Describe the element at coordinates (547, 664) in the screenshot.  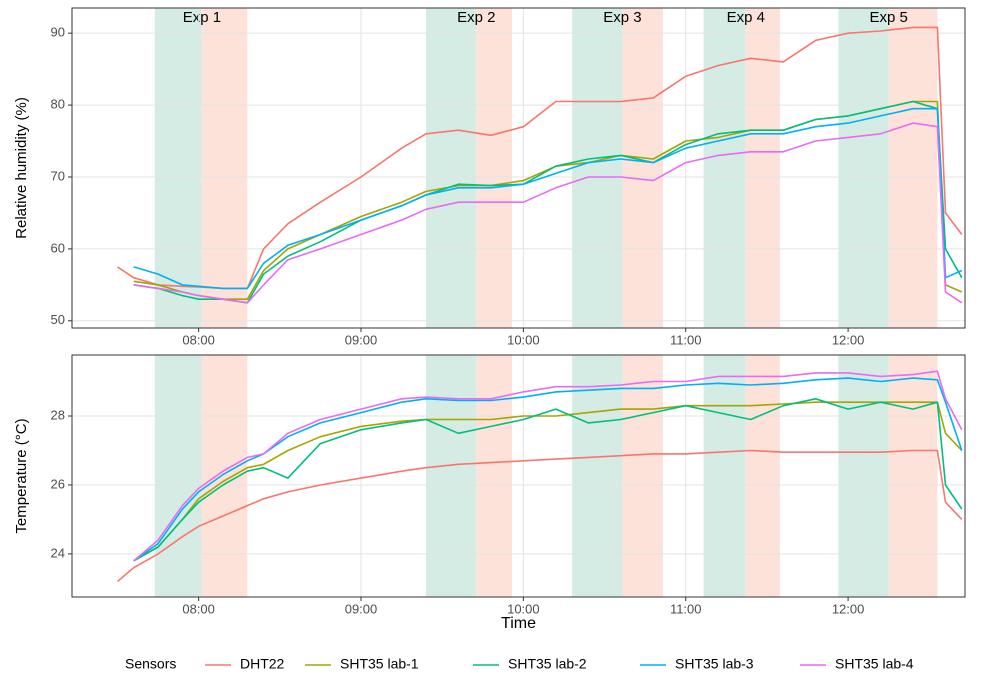
I see `legend-label: SHT35 lab-2` at that location.